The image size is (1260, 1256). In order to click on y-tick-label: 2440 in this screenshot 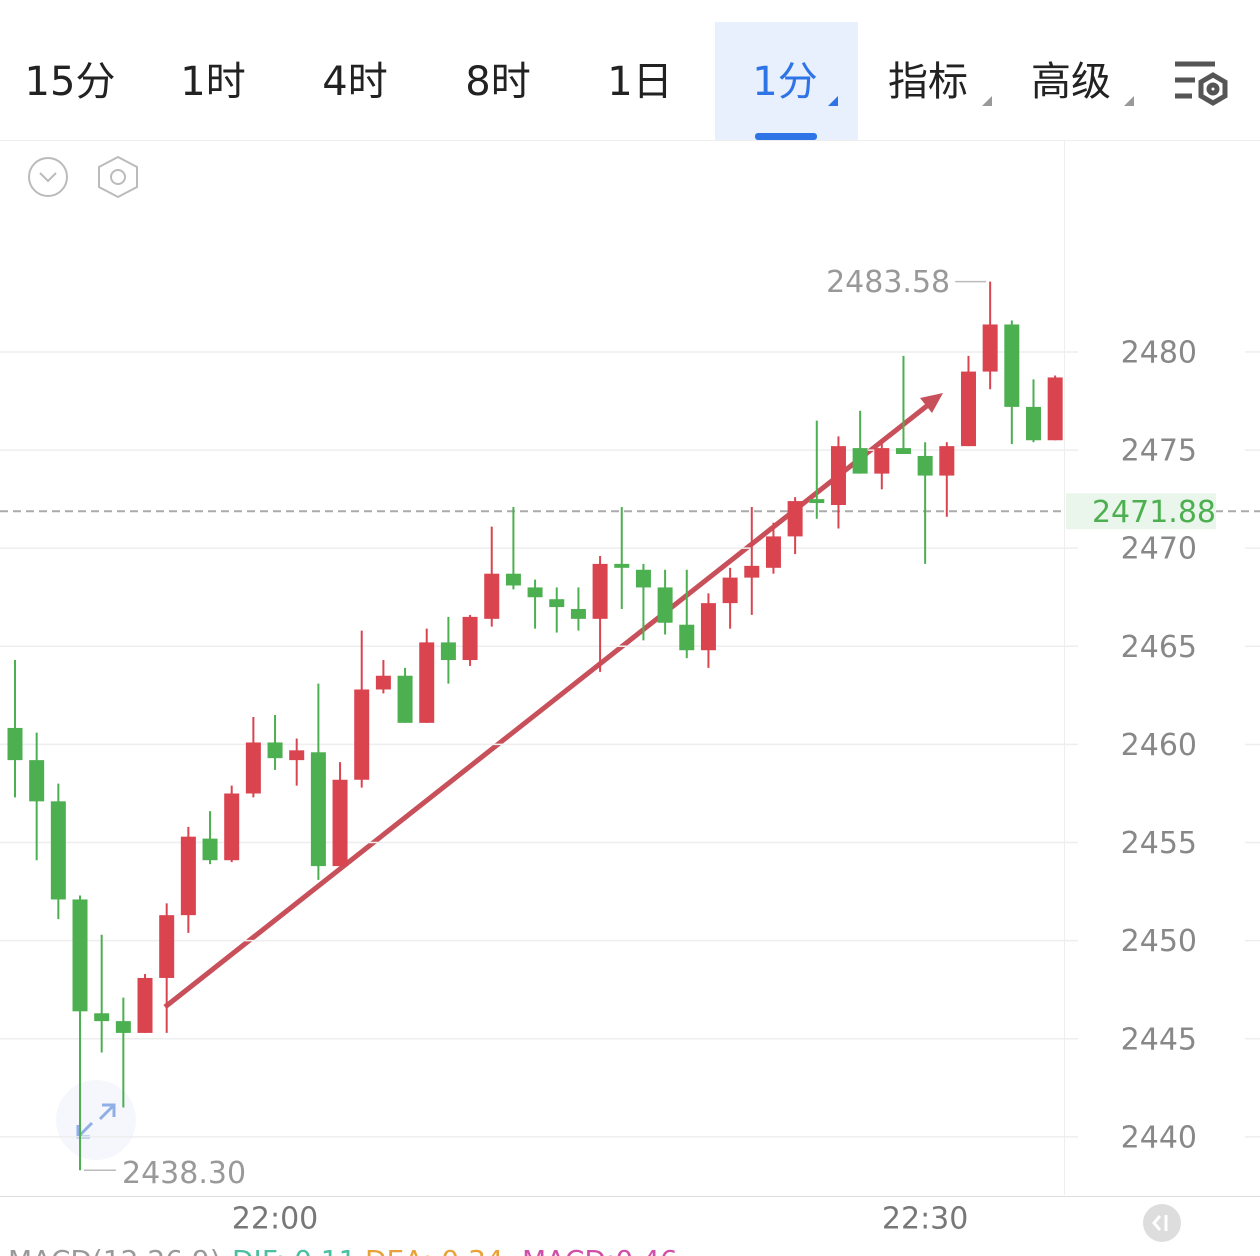, I will do `click(1159, 1137)`.